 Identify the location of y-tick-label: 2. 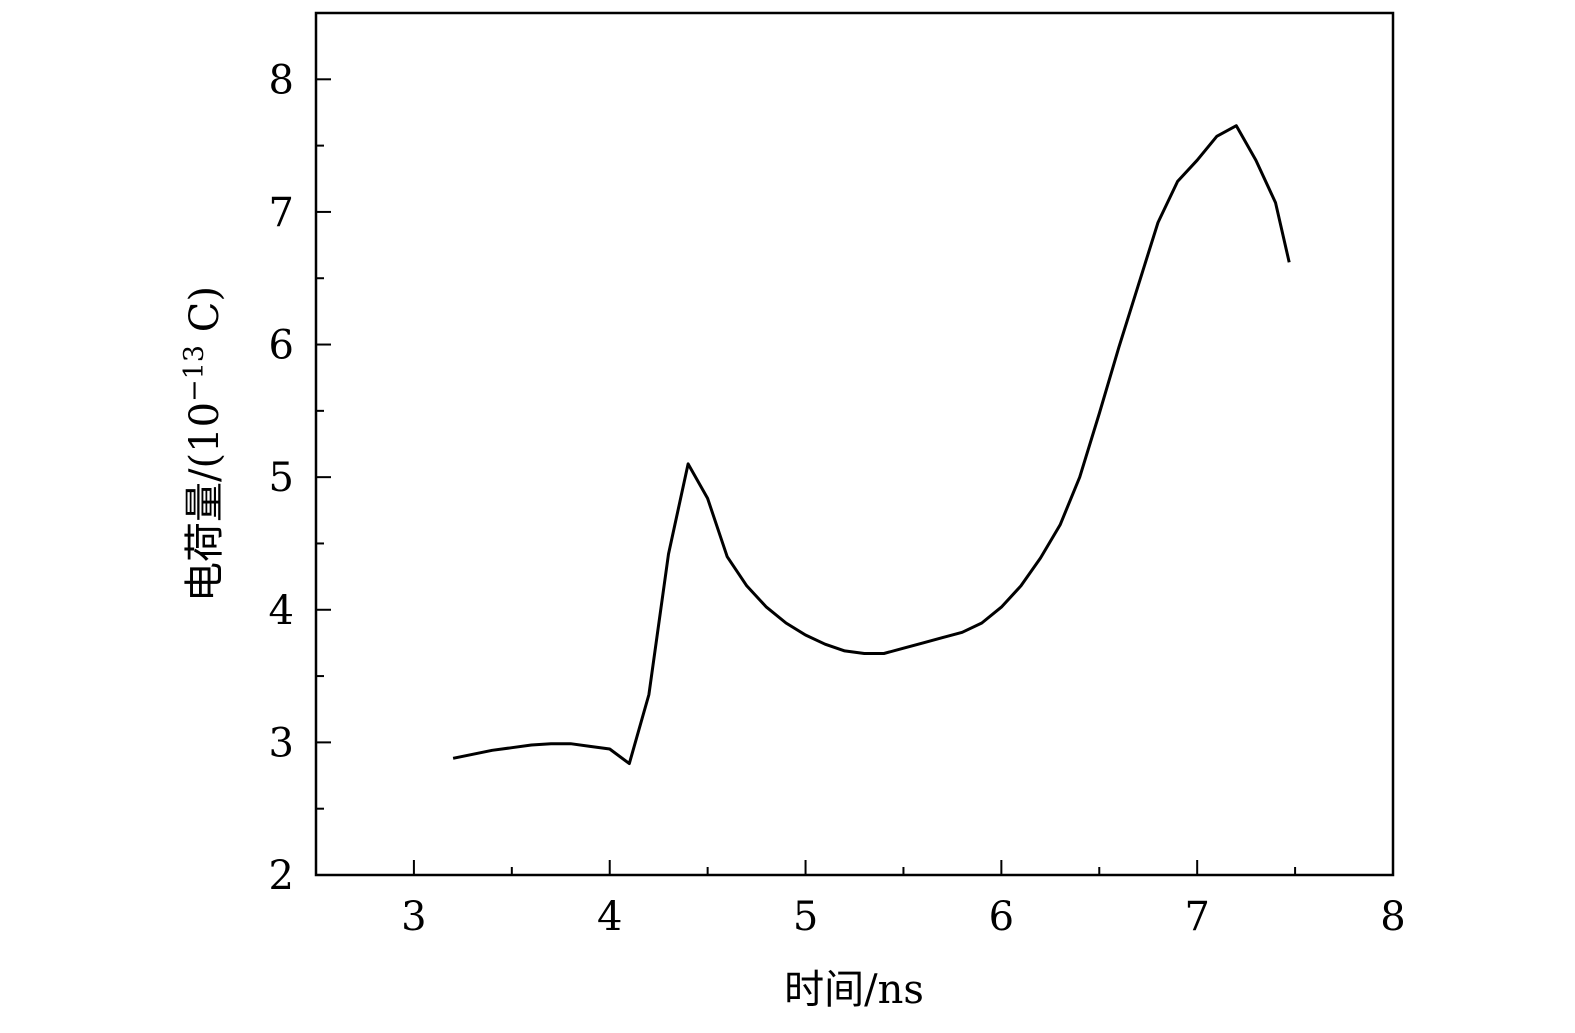
(281, 876).